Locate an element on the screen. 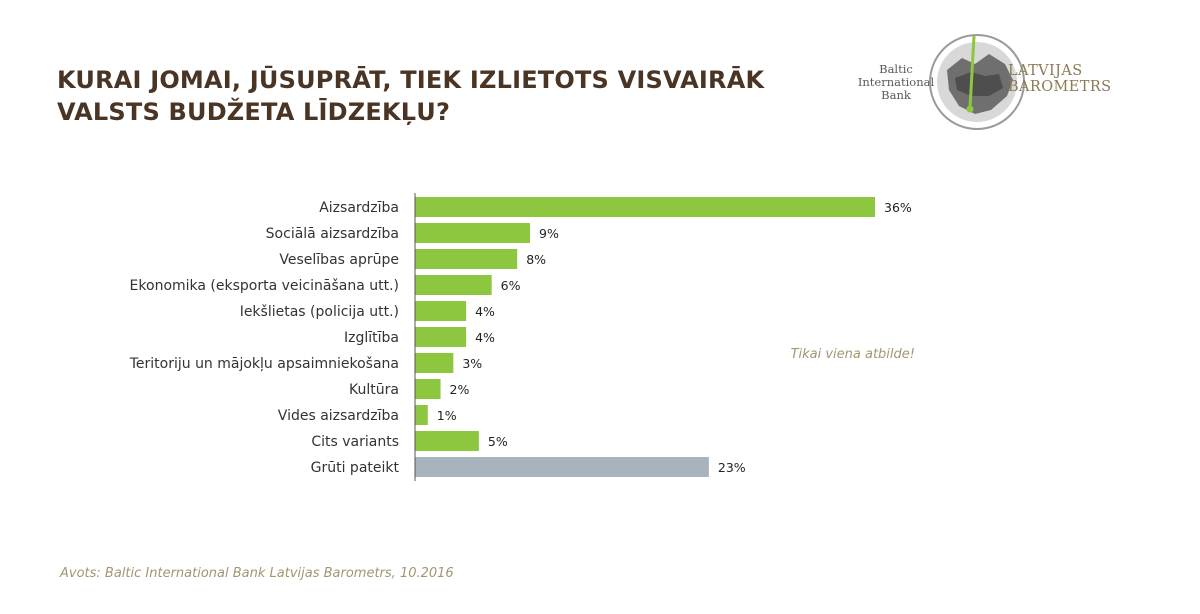 This screenshot has width=1200, height=614. category-label: Kultūra is located at coordinates (374, 390).